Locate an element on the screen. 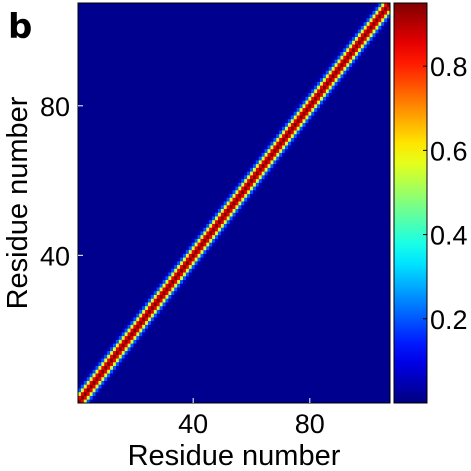 The width and height of the screenshot is (471, 471). x-tick-label: 80 is located at coordinates (310, 424).